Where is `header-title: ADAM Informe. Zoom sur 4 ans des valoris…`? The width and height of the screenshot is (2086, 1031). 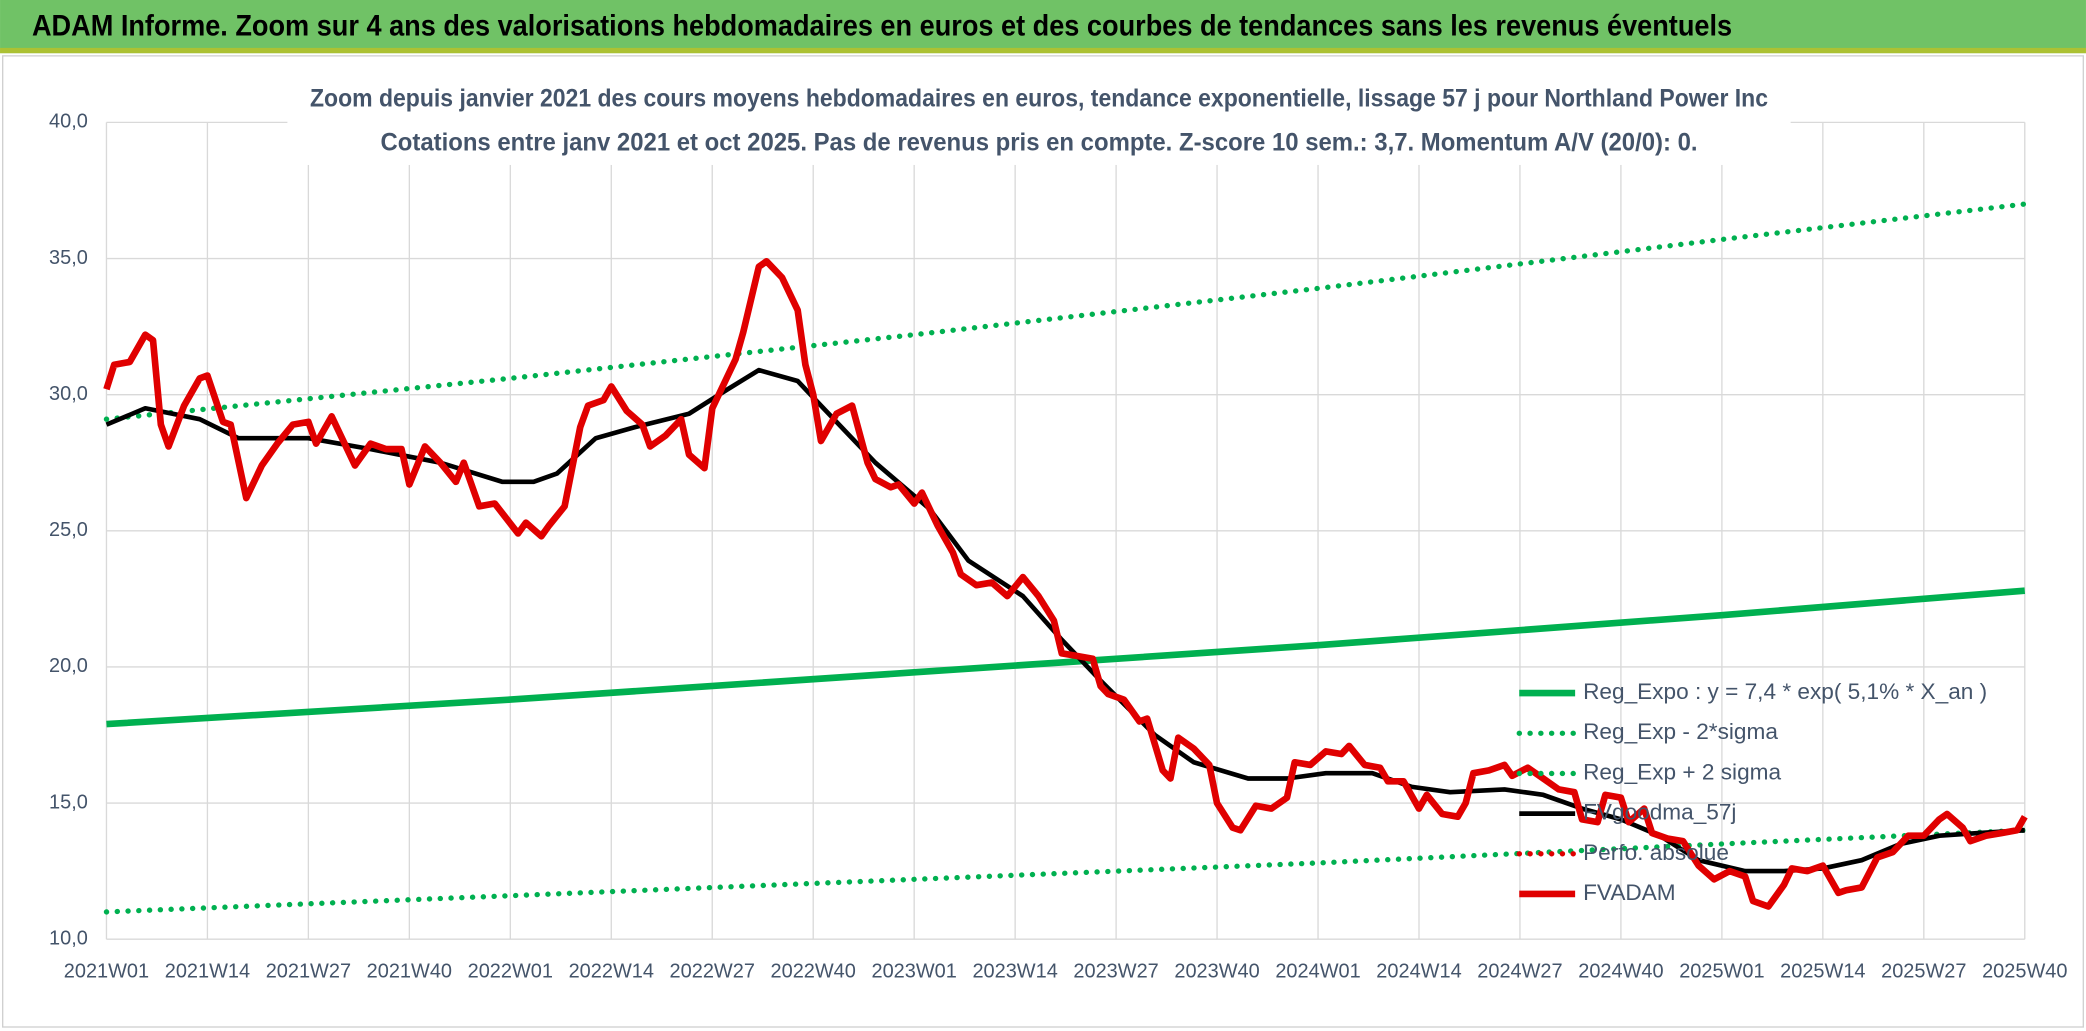 header-title: ADAM Informe. Zoom sur 4 ans des valoris… is located at coordinates (882, 27).